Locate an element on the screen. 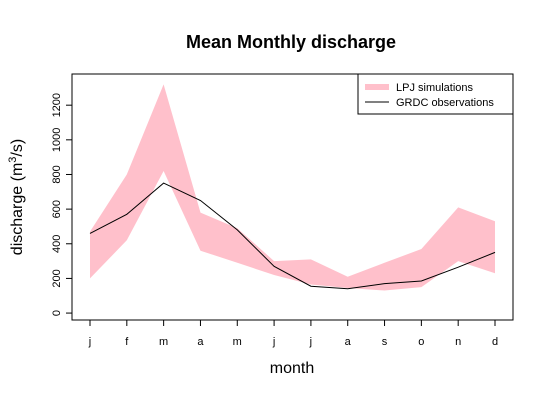 This screenshot has width=550, height=412. y-tick-label: 800 is located at coordinates (57, 174).